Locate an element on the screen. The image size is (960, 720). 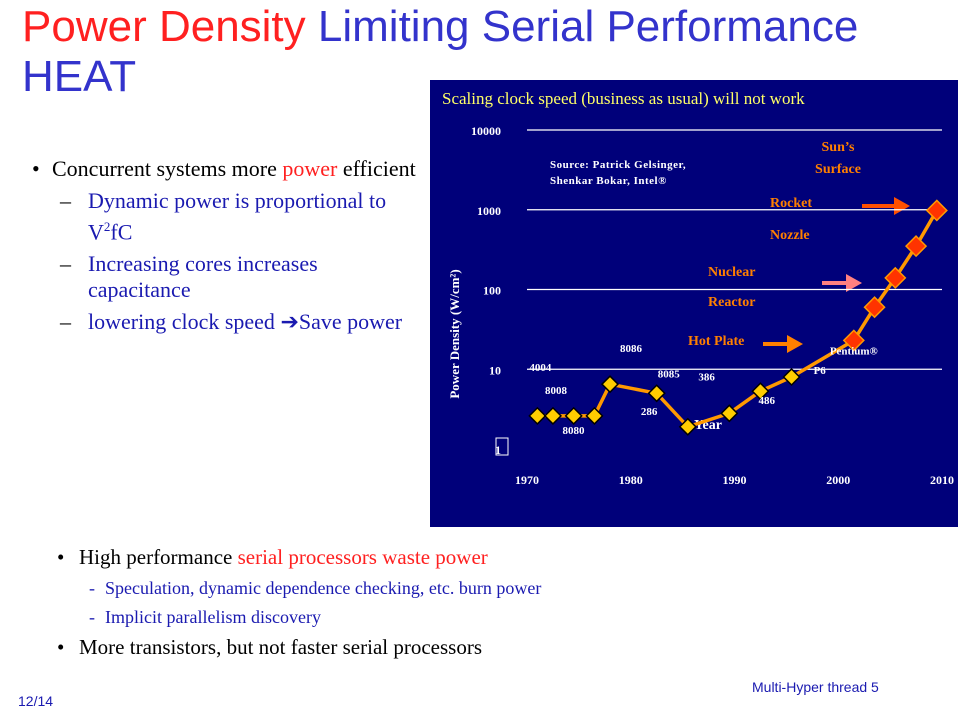
arrow-rocket-nozzle is located at coordinates (886, 206).